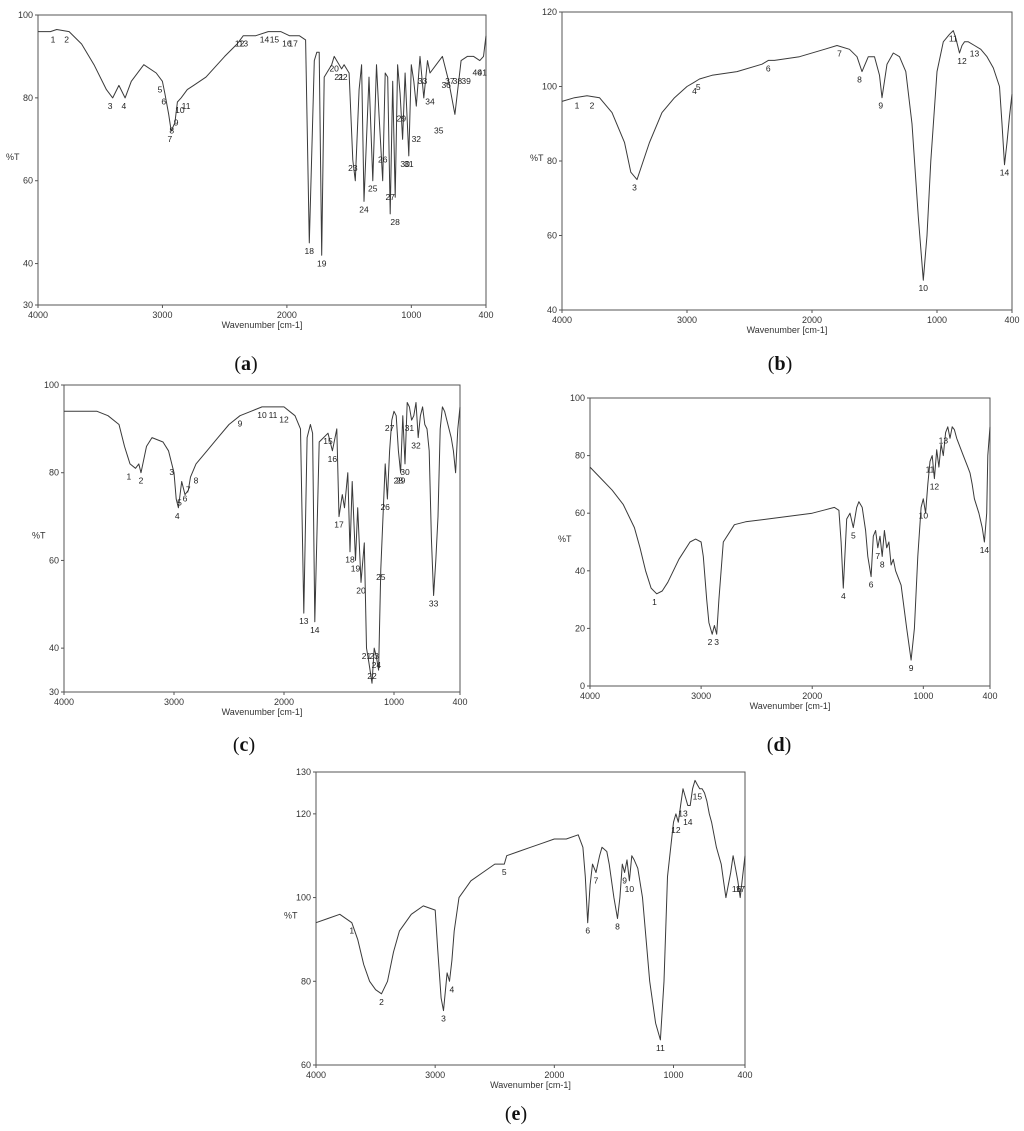  Describe the element at coordinates (446, 85) in the screenshot. I see `peak-label: 36` at that location.